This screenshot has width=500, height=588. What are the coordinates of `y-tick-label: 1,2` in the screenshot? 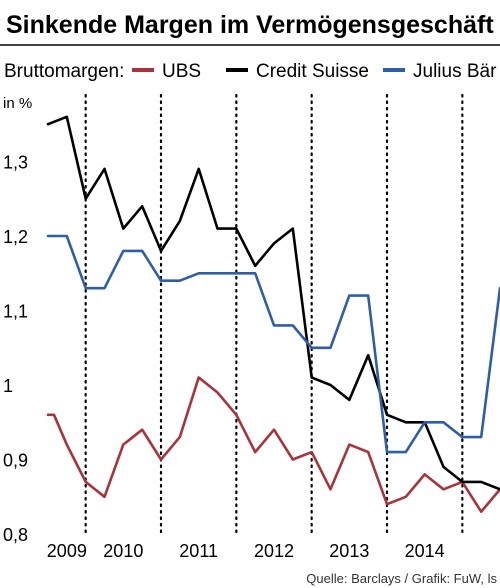 It's located at (15, 237).